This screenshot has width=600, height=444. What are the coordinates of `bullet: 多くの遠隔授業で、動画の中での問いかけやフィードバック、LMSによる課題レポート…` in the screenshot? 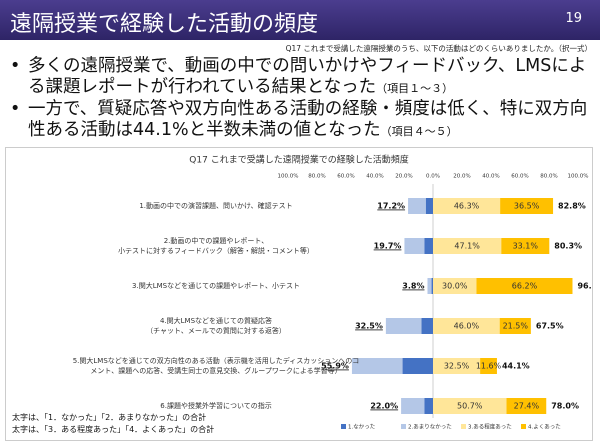 It's located at (301, 77).